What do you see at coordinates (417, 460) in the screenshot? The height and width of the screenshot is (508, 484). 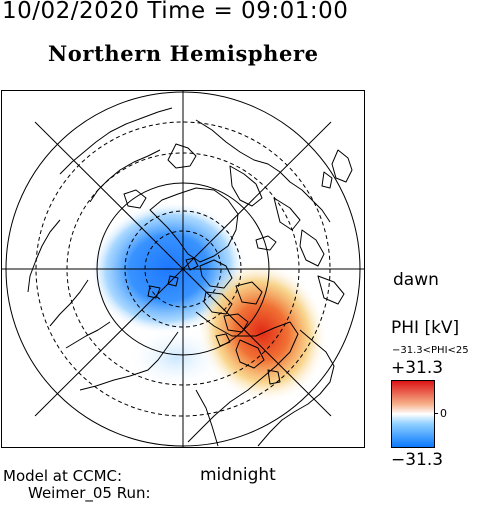 I see `colorbar-min-label: −31.3` at bounding box center [417, 460].